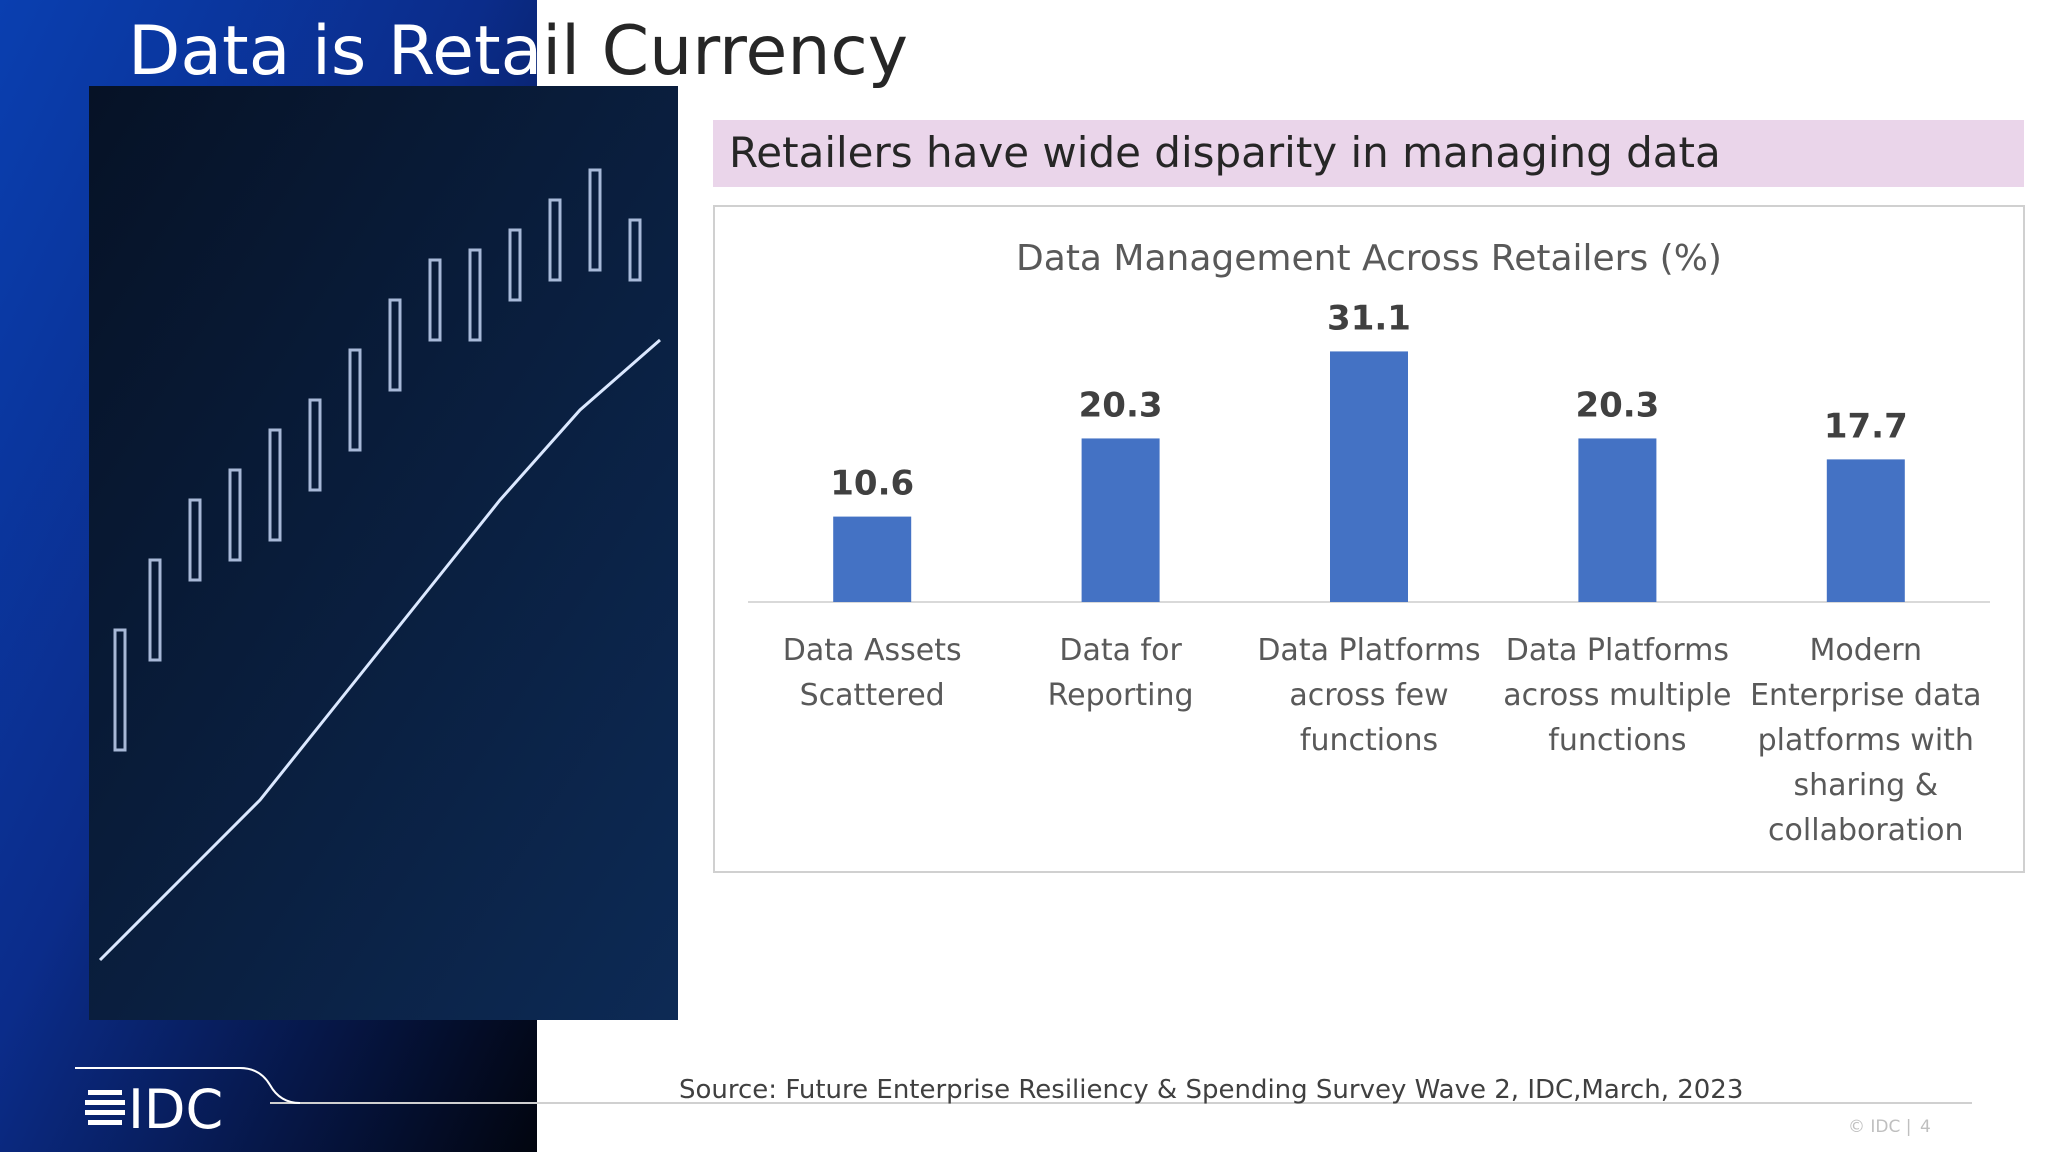 The image size is (2048, 1152). What do you see at coordinates (1617, 695) in the screenshot?
I see `x-tick-label: Data Platforms across multiple functions` at bounding box center [1617, 695].